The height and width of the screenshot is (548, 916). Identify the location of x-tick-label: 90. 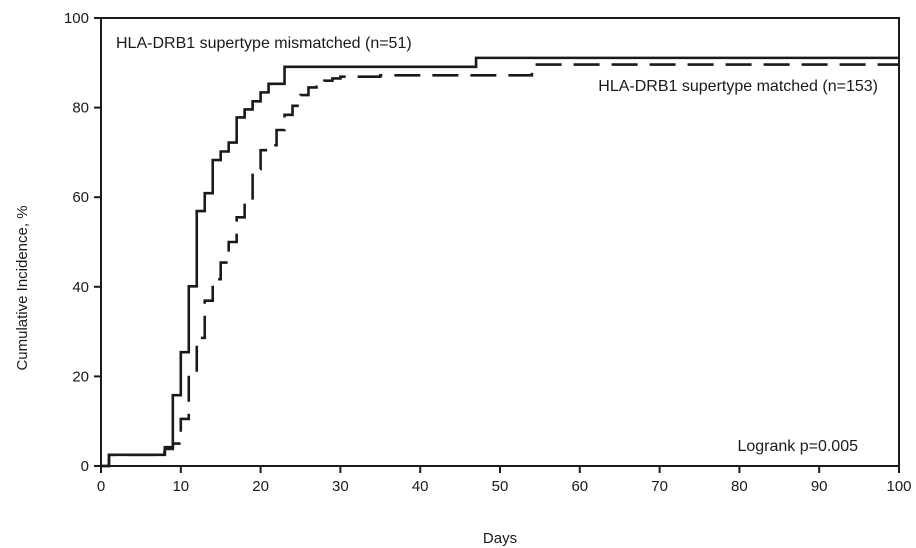
(819, 486).